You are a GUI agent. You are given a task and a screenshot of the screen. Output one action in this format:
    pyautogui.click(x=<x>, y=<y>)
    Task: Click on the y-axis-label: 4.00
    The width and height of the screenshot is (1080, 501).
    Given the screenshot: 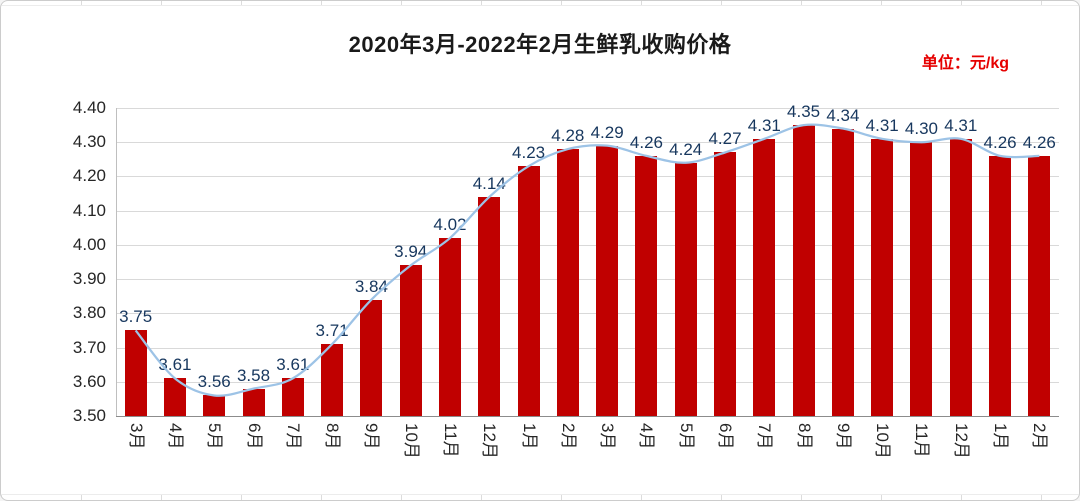 What is the action you would take?
    pyautogui.click(x=89, y=244)
    